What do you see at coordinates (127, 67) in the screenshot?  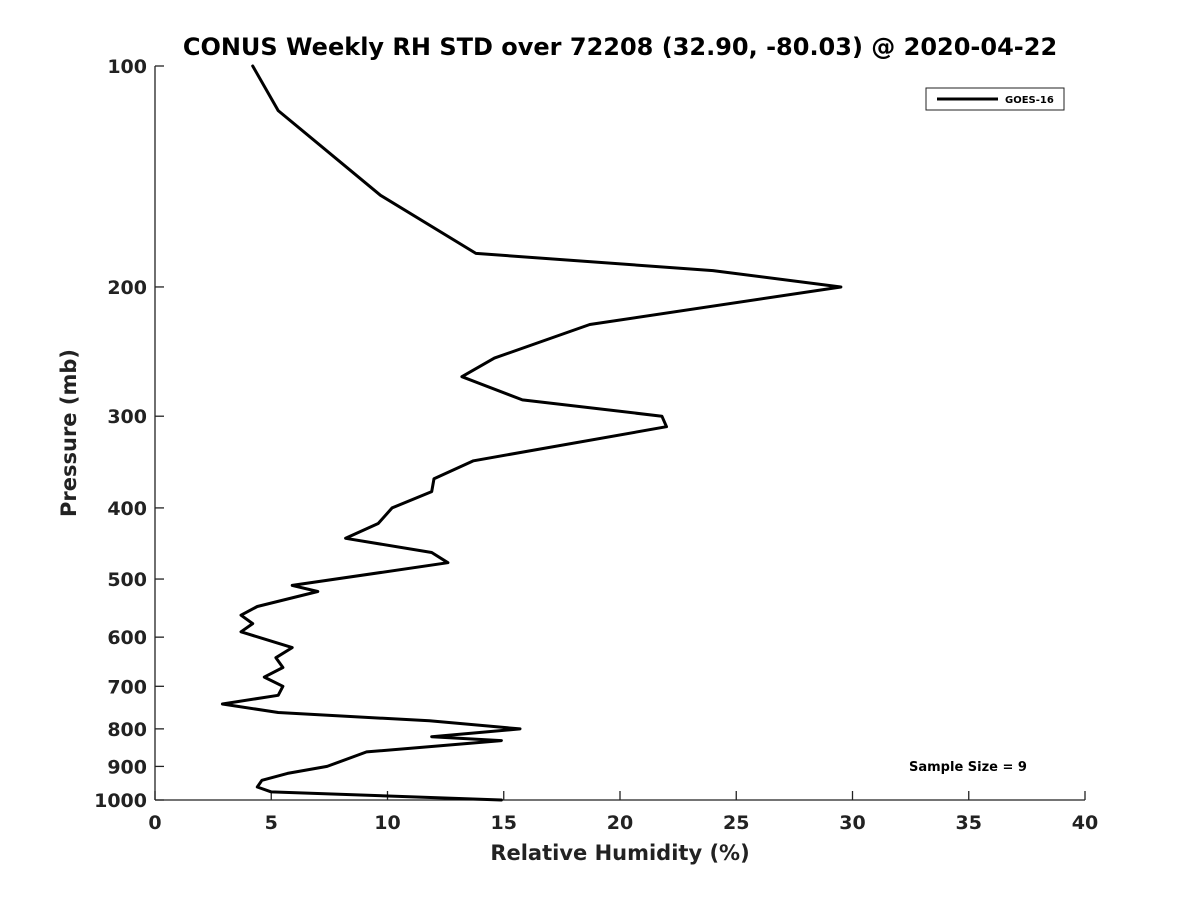 I see `y-tick-label: 100` at bounding box center [127, 67].